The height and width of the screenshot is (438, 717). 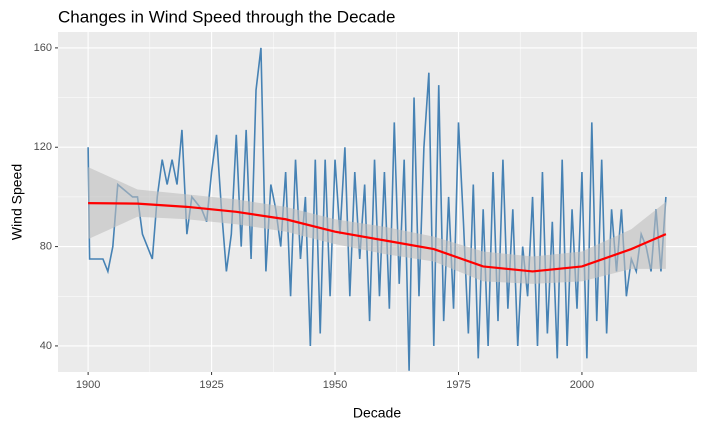 I want to click on x-axis-title: Decade, so click(x=377, y=413).